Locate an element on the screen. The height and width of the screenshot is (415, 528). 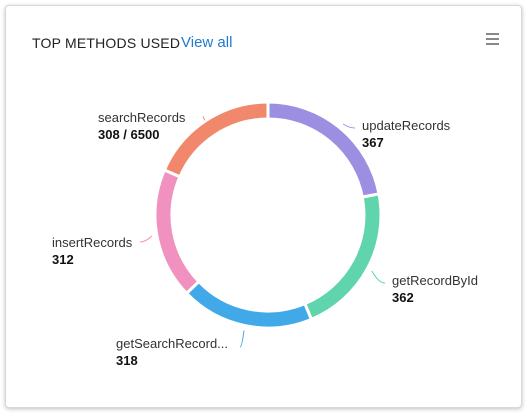
slice-label: getRecordById is located at coordinates (435, 280).